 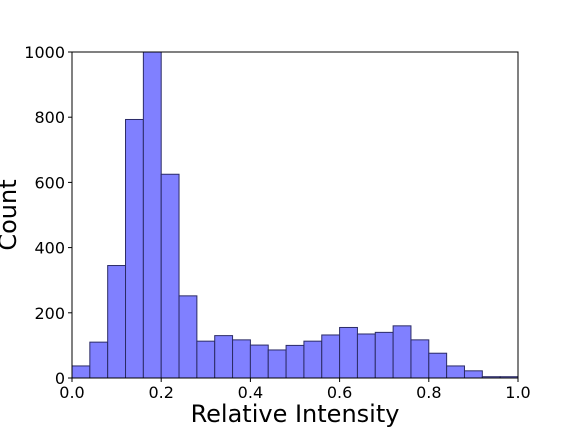 What do you see at coordinates (250, 392) in the screenshot?
I see `x-tick-label: 0.4` at bounding box center [250, 392].